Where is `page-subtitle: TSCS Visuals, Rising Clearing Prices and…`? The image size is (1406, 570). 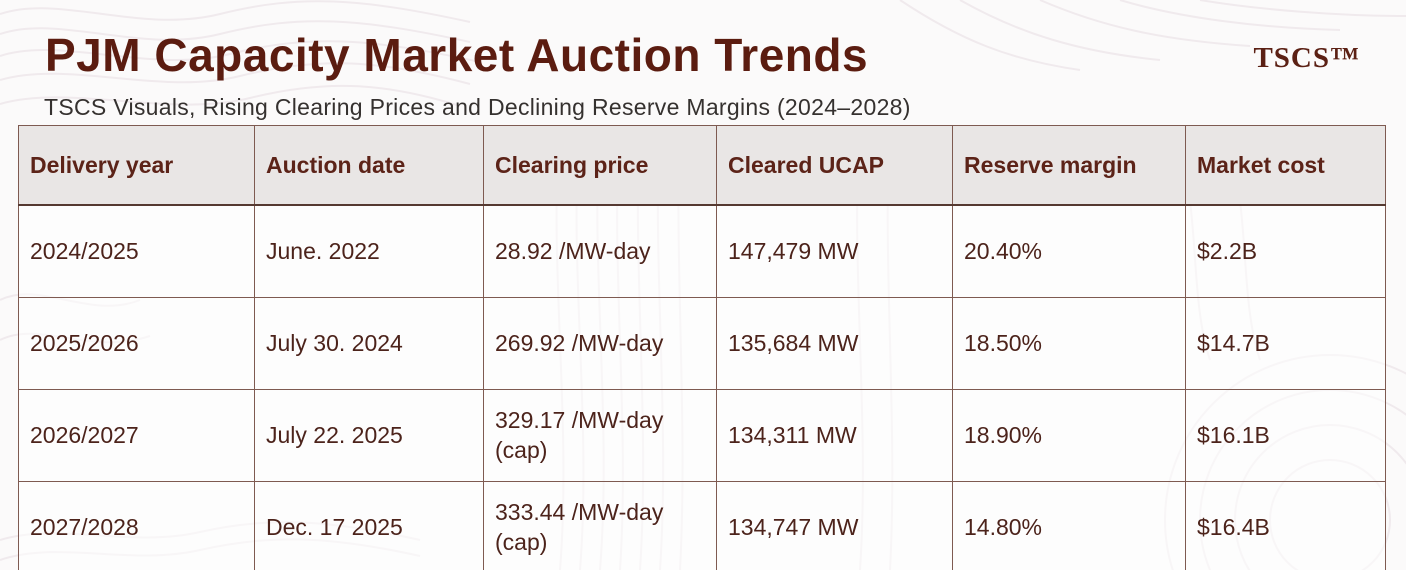
page-subtitle: TSCS Visuals, Rising Clearing Prices and… is located at coordinates (477, 107).